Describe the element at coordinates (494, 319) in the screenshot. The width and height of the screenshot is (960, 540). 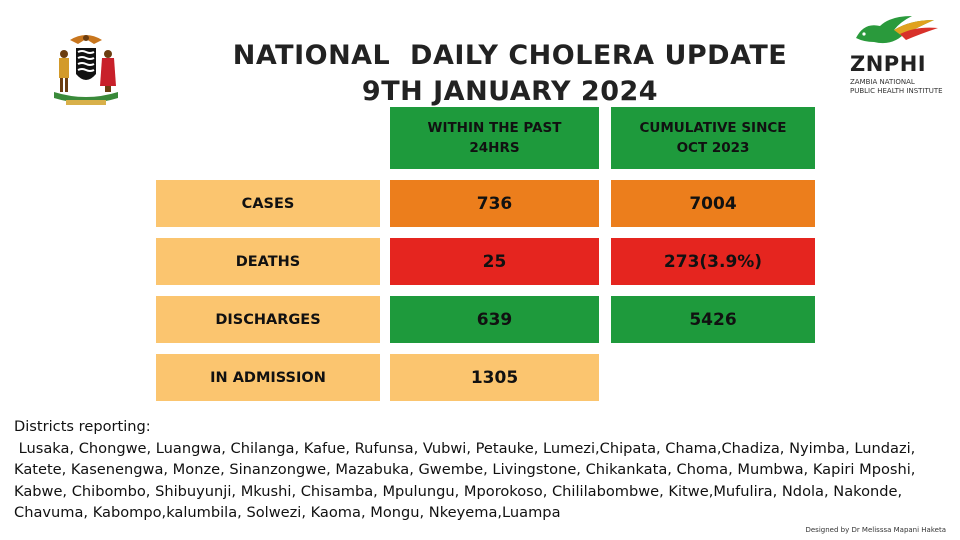
I see `discharges-past-24hrs: 639` at that location.